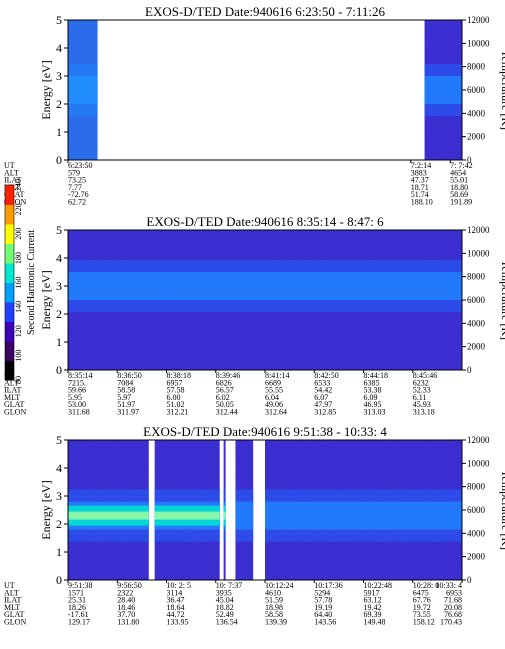 The image size is (505, 649). I want to click on ephemeris-value: 6533, so click(322, 382).